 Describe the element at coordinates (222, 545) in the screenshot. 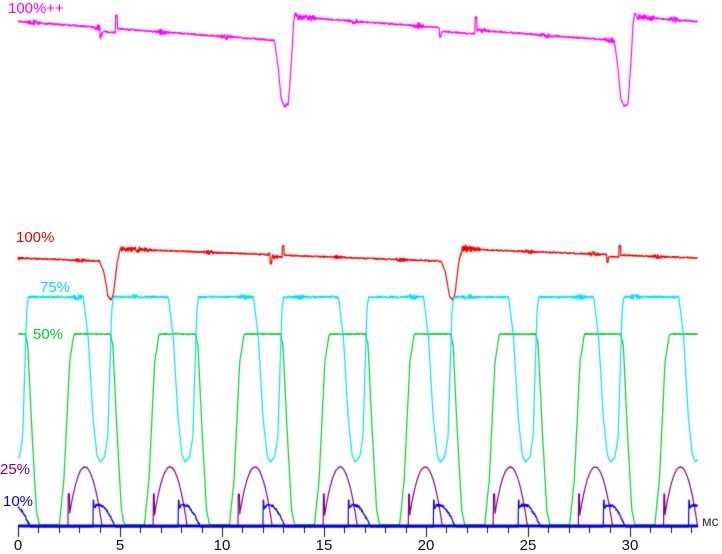

I see `x-axis-tick-label: 10` at that location.